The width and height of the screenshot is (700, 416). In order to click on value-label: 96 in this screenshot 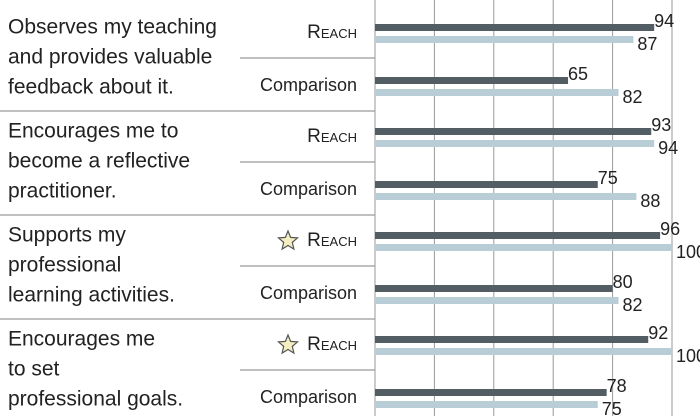, I will do `click(670, 229)`.